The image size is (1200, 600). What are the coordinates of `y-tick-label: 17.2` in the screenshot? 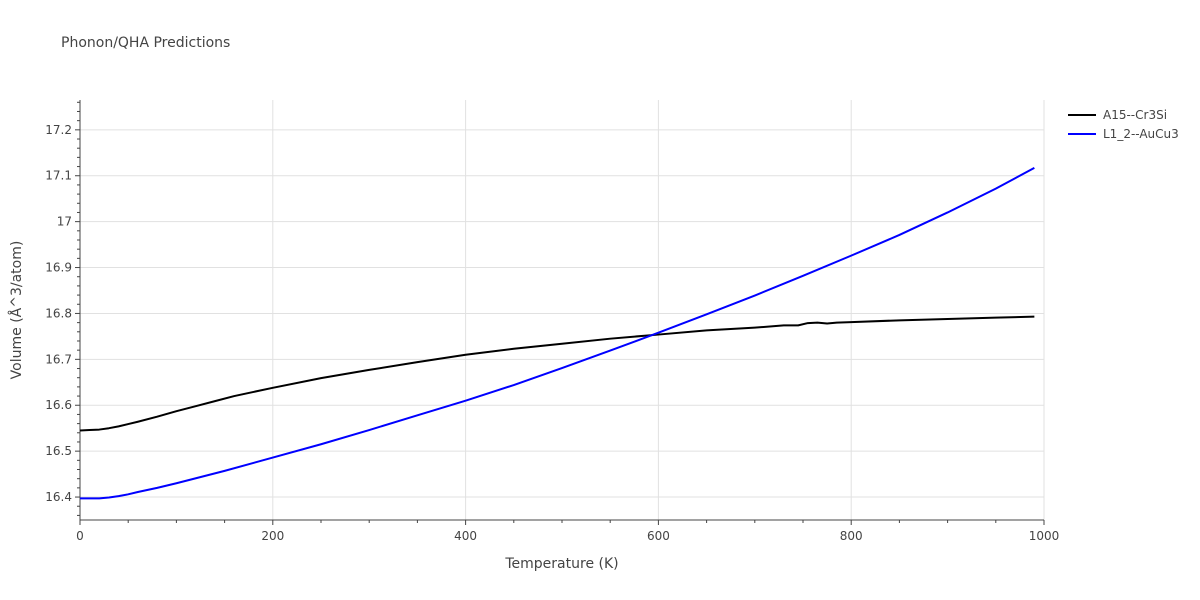 It's located at (58, 130).